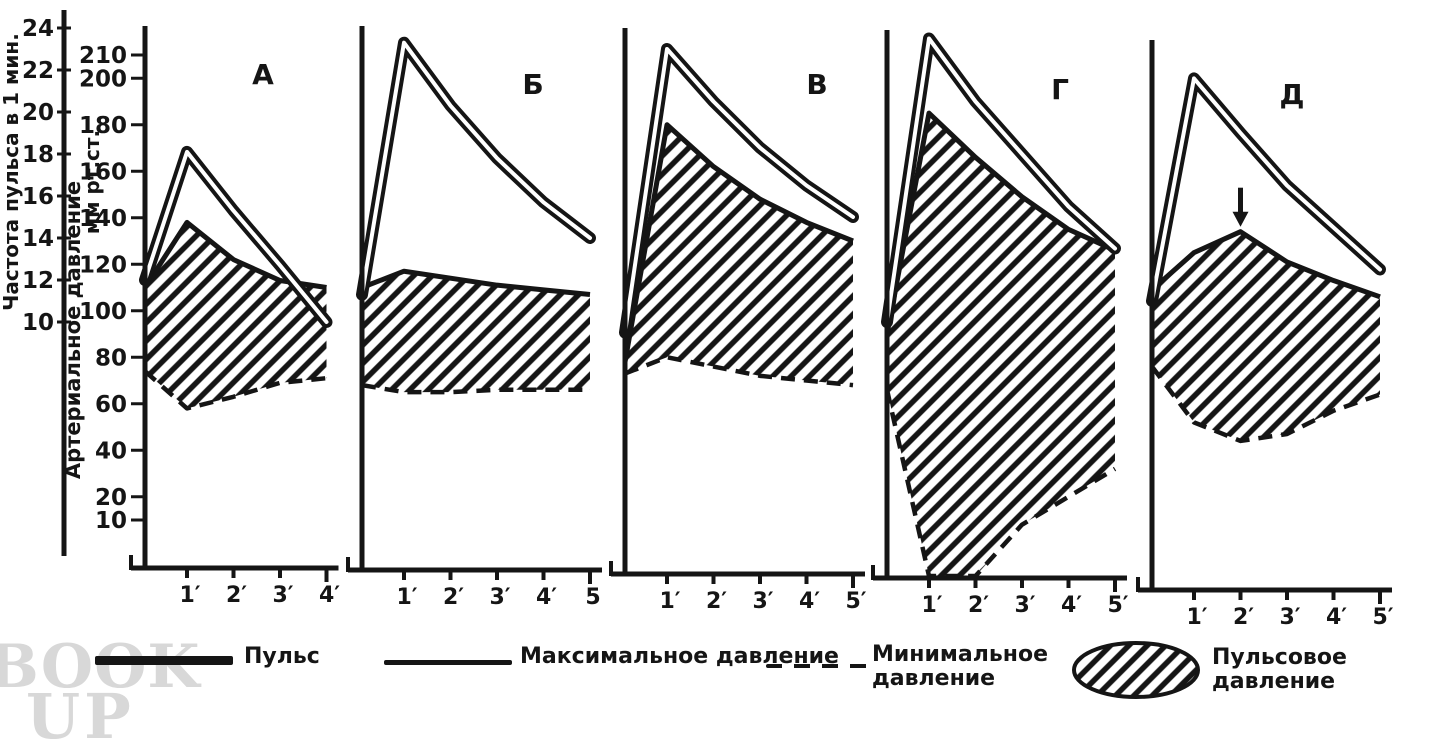 The width and height of the screenshot is (1436, 748). I want to click on panel-letter: В, so click(816, 84).